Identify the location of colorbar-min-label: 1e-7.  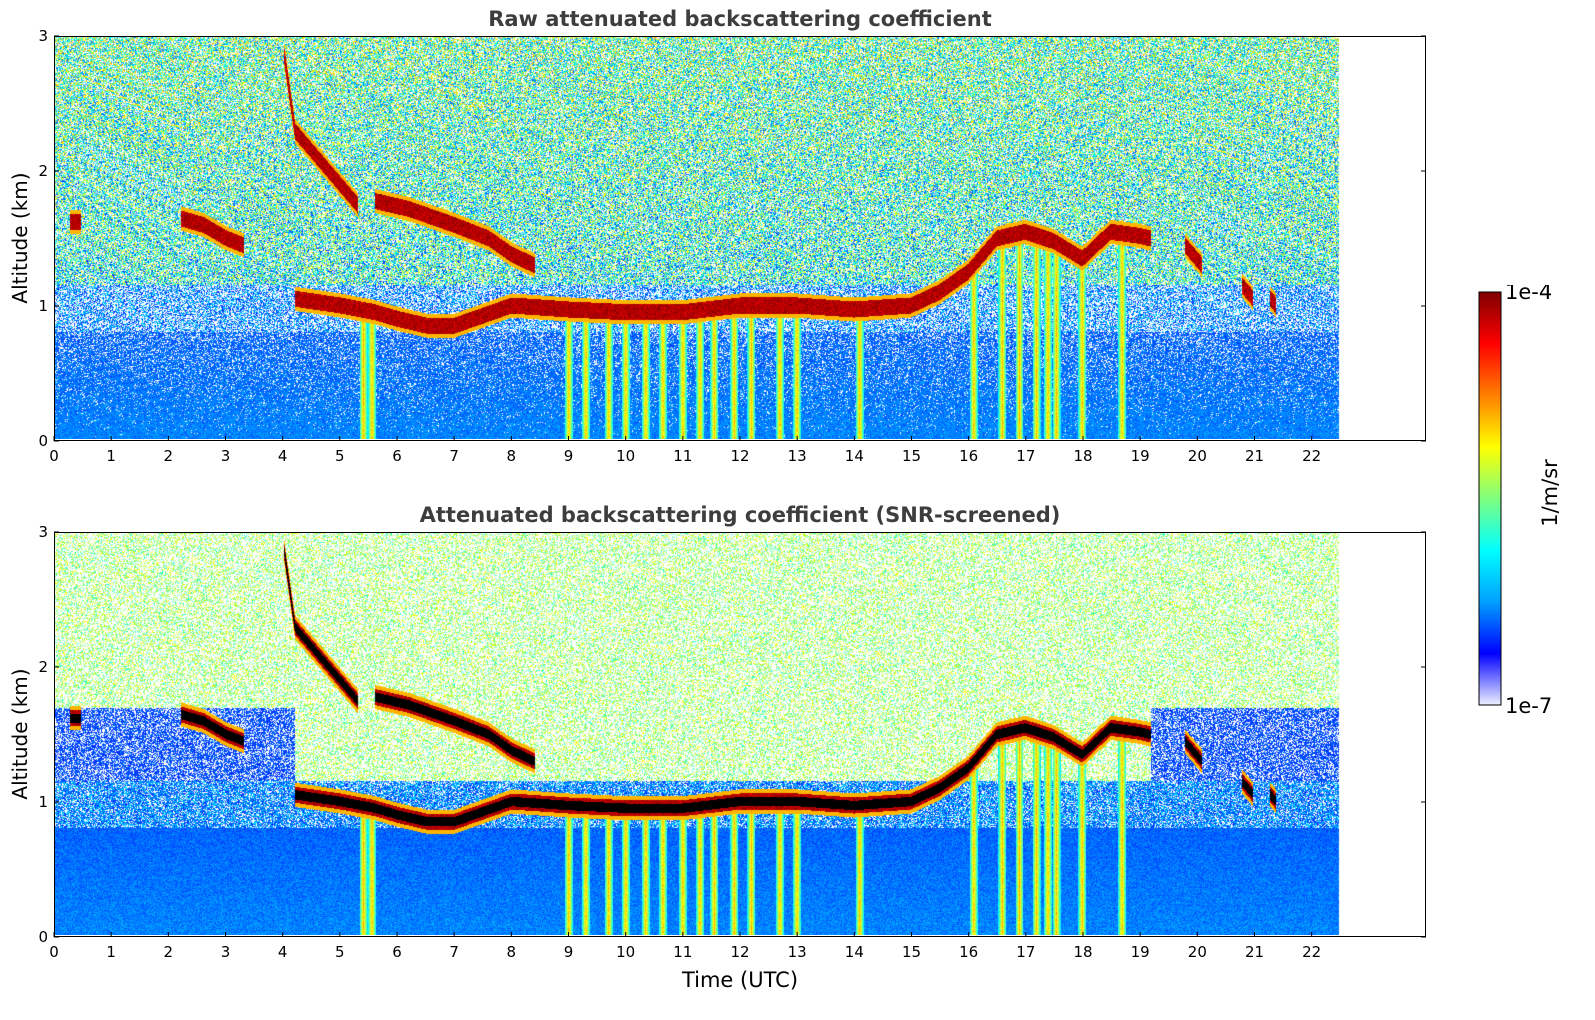
(1528, 706).